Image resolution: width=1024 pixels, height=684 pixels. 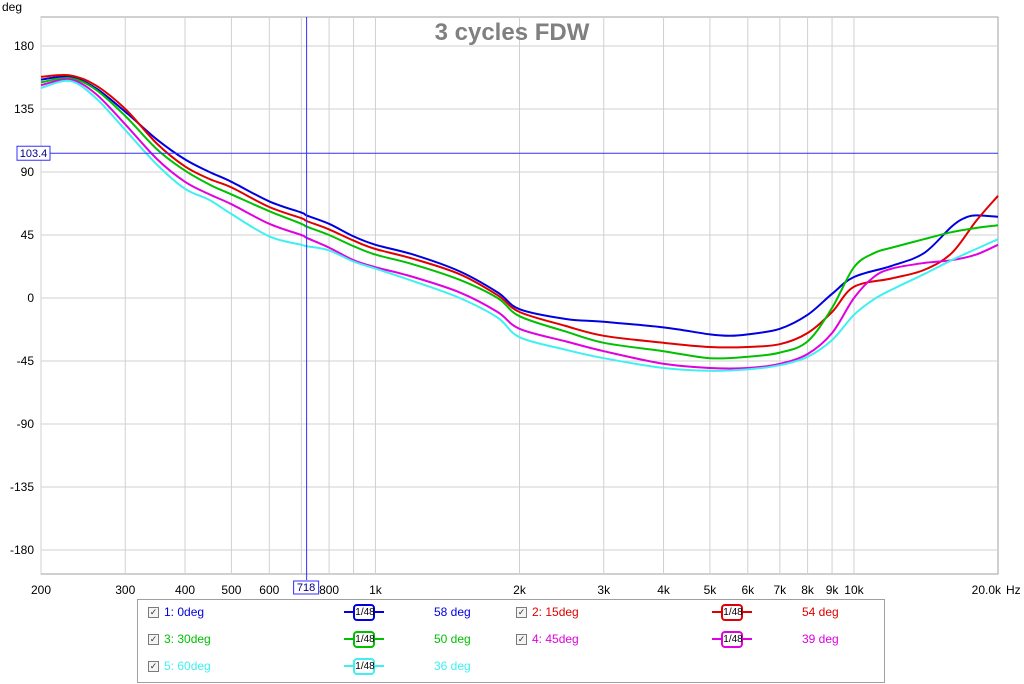 I want to click on y-axis-label: deg, so click(x=12, y=7).